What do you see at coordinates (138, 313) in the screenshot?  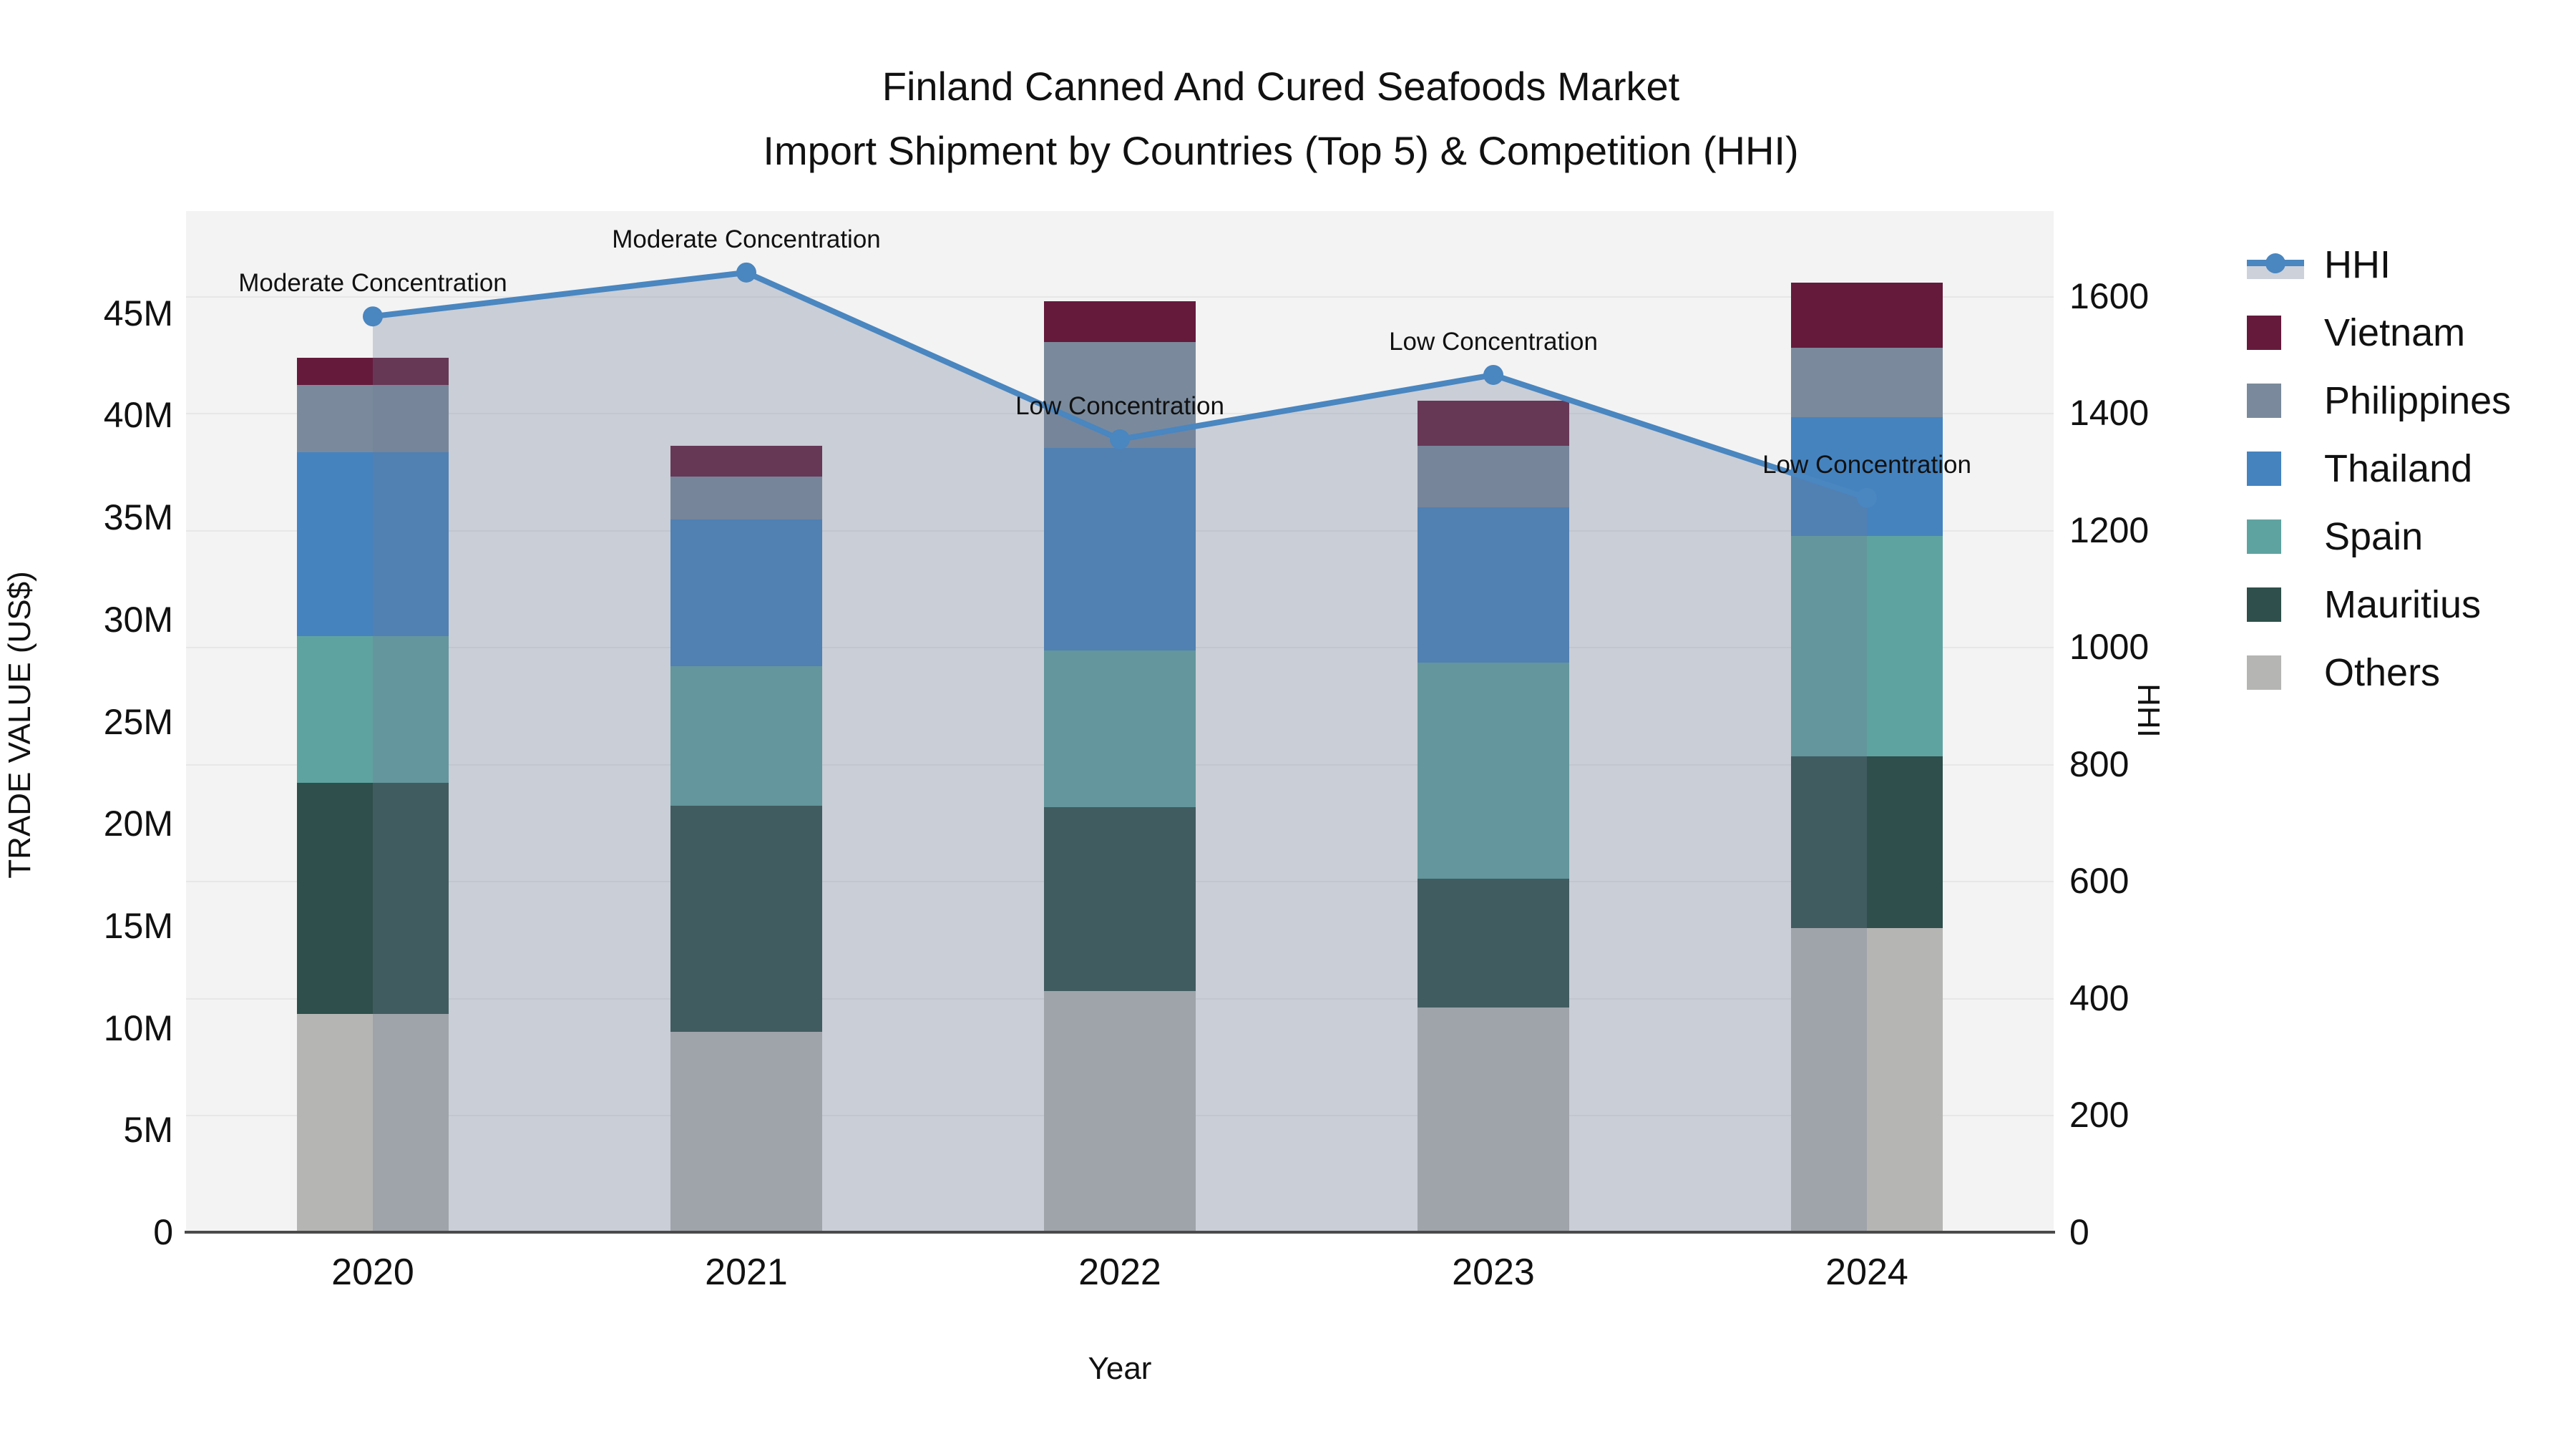 I see `left-axis-tick-label: 45M` at bounding box center [138, 313].